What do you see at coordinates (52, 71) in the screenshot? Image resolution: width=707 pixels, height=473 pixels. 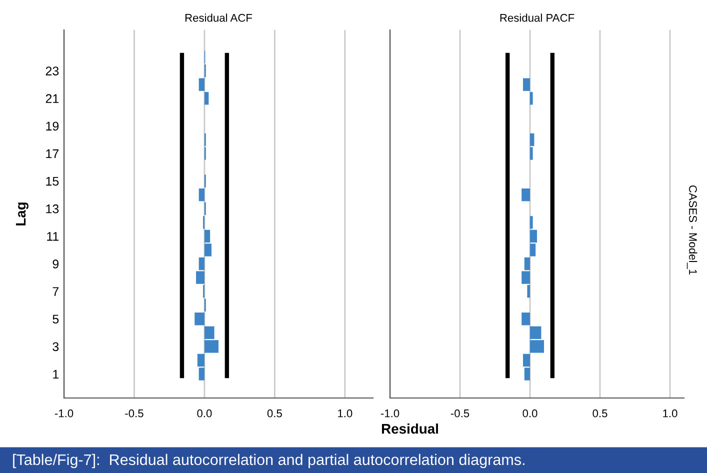 I see `y-tick-label: 23` at bounding box center [52, 71].